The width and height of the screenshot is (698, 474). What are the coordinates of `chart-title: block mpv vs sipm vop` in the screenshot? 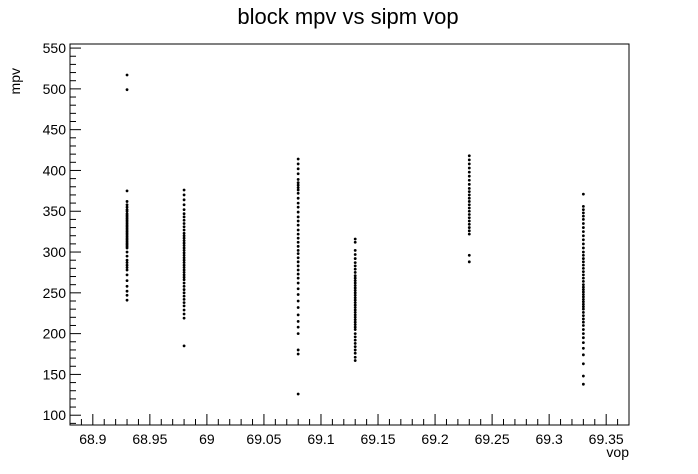 It's located at (347, 16).